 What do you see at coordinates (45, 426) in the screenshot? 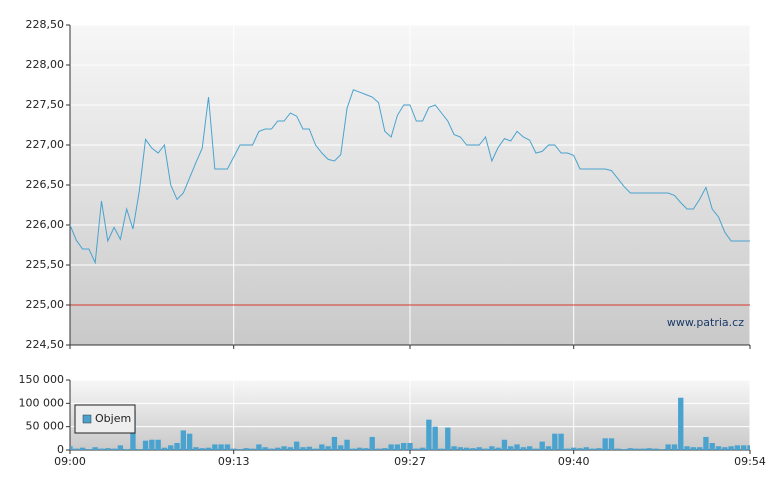
I see `y-tick-label: 50 000` at bounding box center [45, 426].